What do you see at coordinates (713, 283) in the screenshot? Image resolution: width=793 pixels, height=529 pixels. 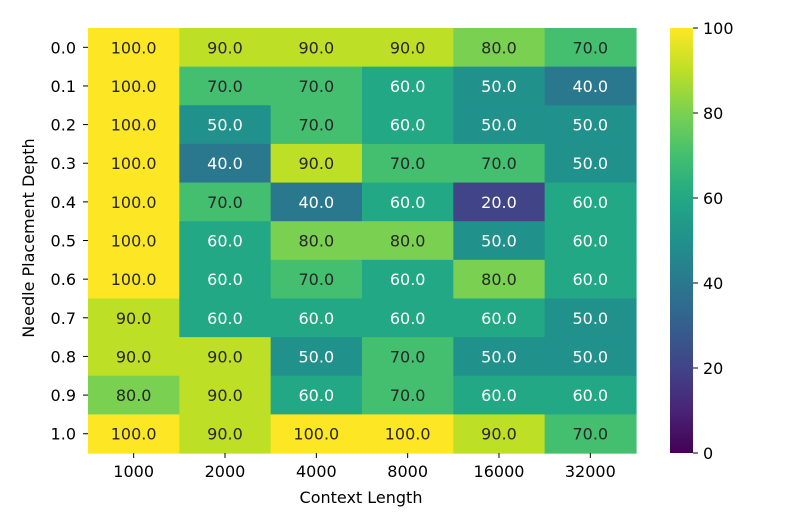 I see `colorbar-tick-label: 40` at bounding box center [713, 283].